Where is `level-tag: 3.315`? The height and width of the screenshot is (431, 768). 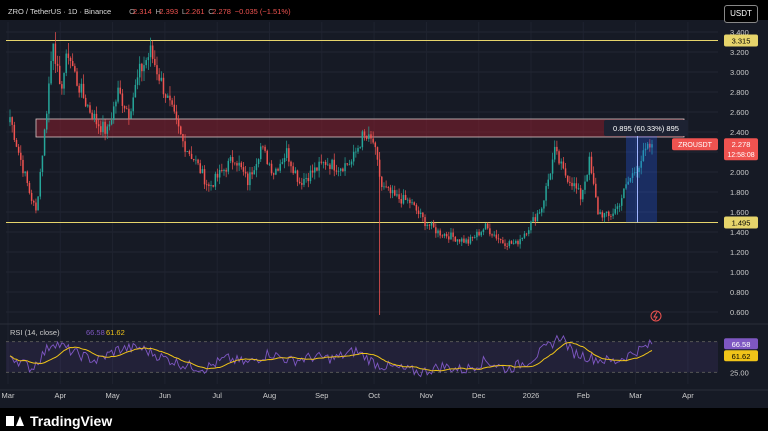
level-tag: 3.315 is located at coordinates (741, 41).